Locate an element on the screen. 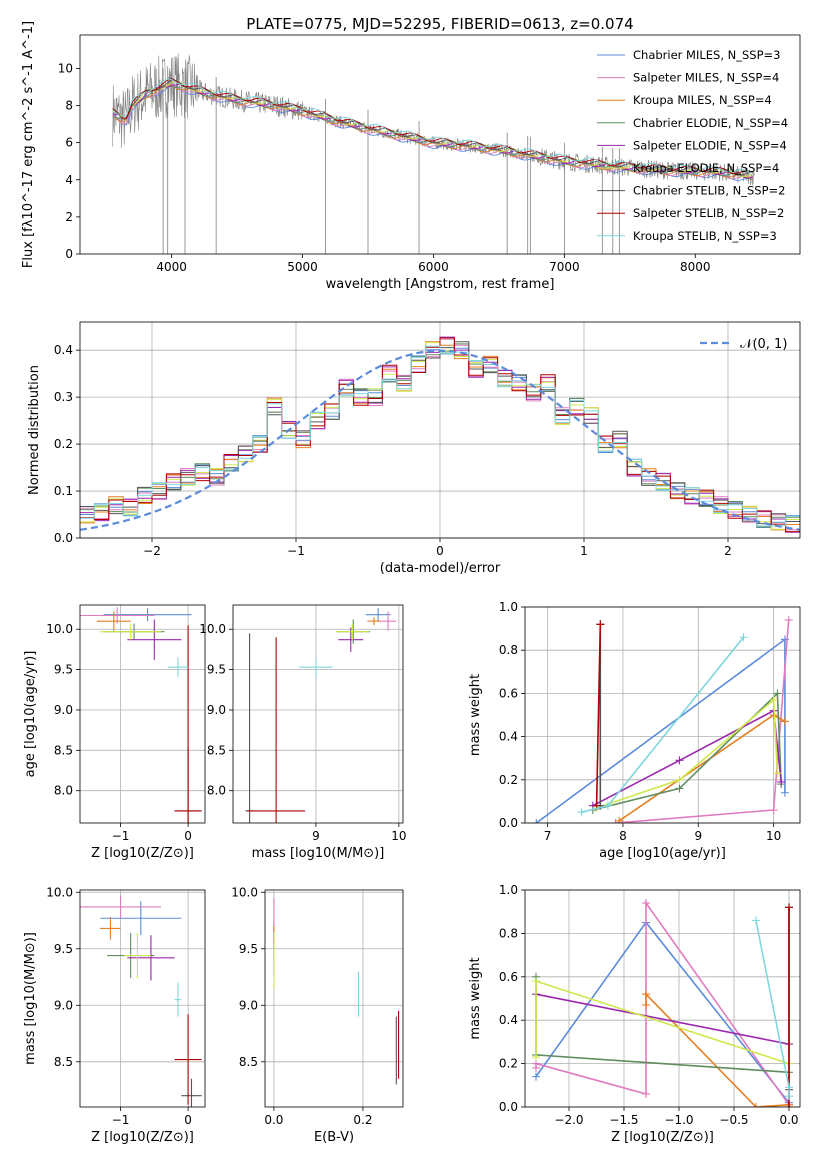 This screenshot has height=1170, width=819. mass-weight-line-salpeter-stelib is located at coordinates (598, 715).